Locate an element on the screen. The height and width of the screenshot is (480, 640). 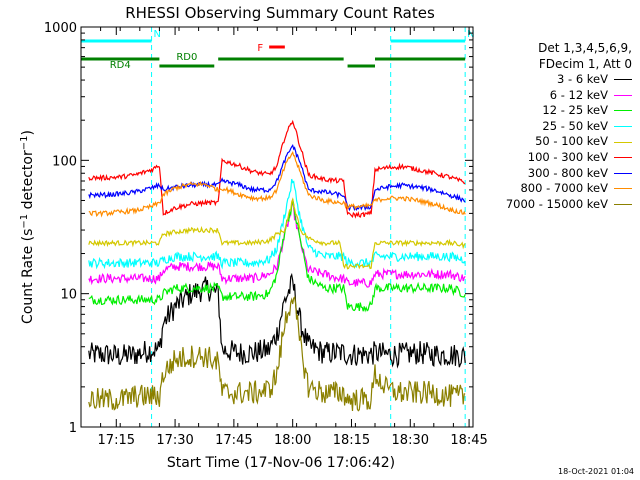
y-tick-label: 1000 is located at coordinates (60, 28).